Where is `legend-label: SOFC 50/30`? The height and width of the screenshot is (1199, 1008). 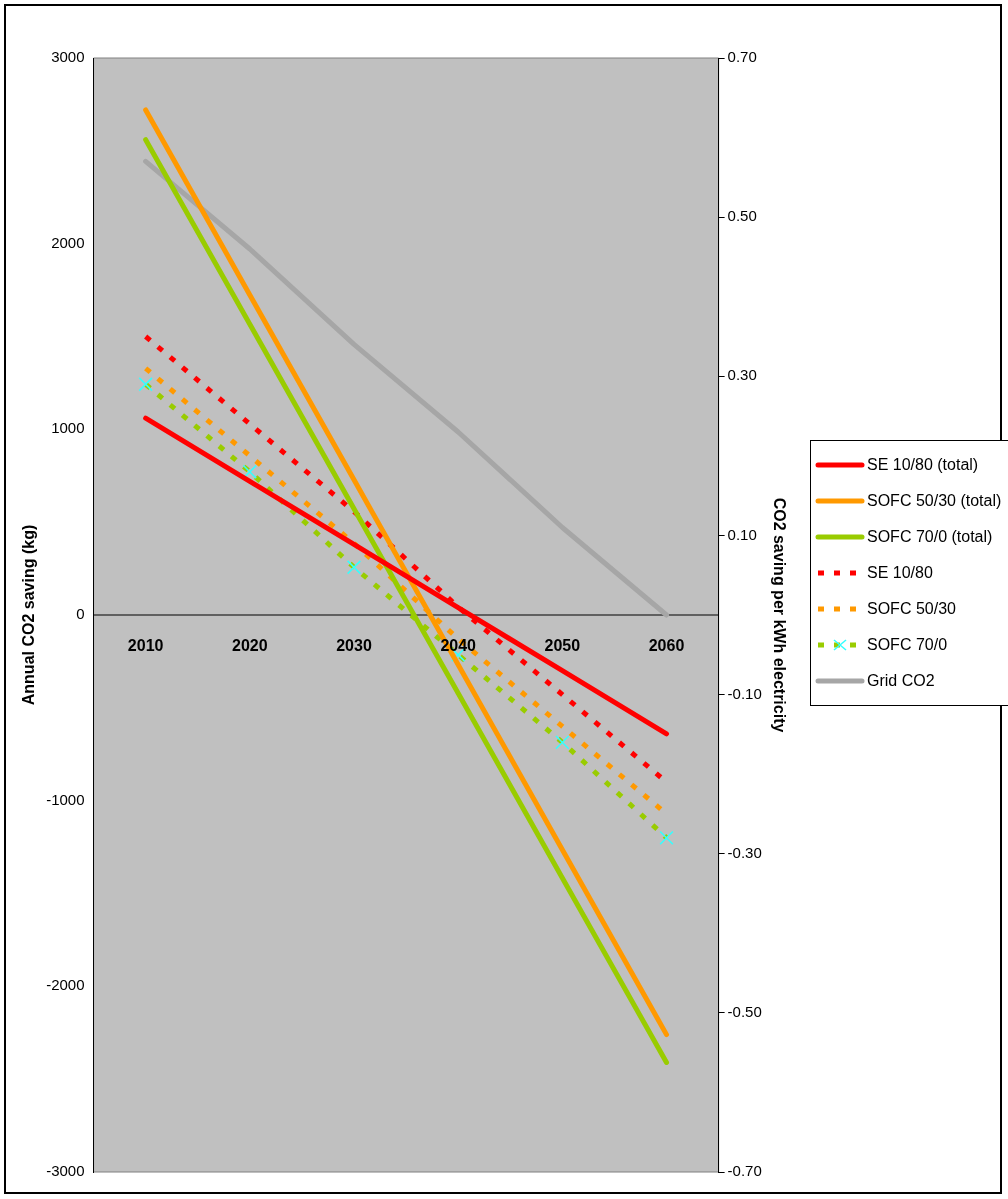
legend-label: SOFC 50/30 is located at coordinates (911, 609).